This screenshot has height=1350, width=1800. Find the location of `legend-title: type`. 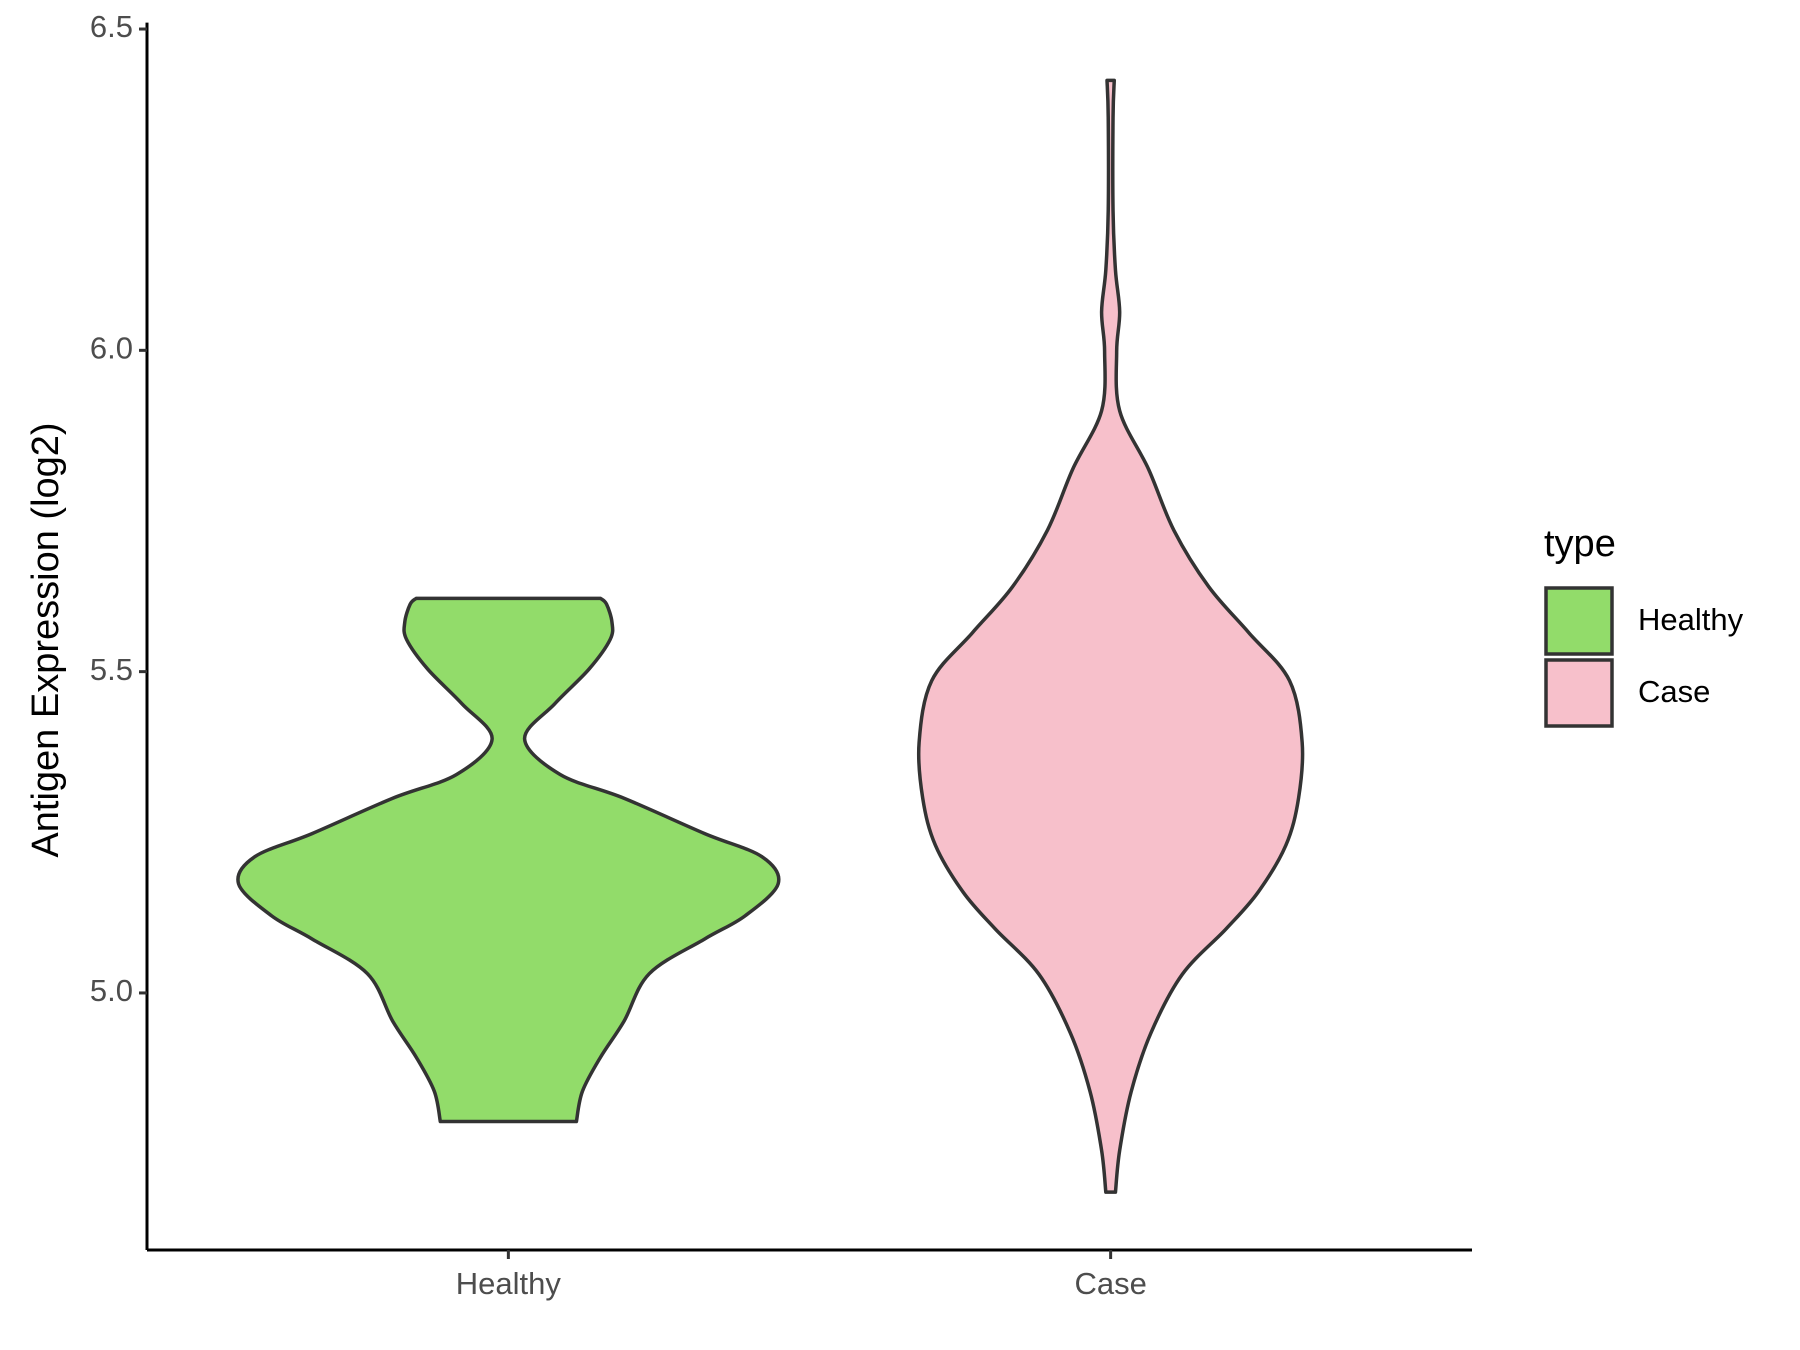

legend-title: type is located at coordinates (1580, 544).